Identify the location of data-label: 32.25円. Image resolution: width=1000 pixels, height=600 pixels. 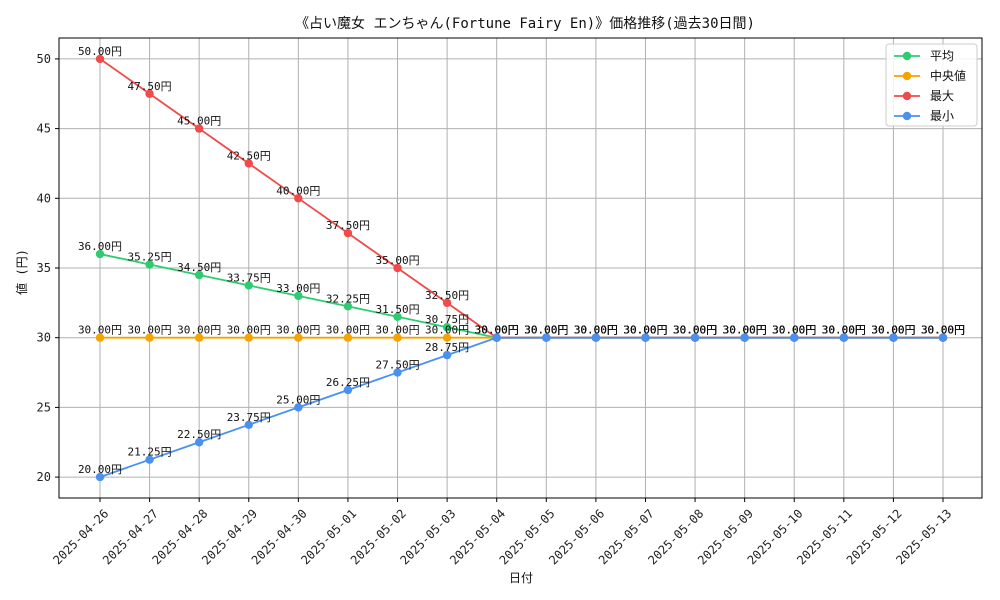
(348, 298).